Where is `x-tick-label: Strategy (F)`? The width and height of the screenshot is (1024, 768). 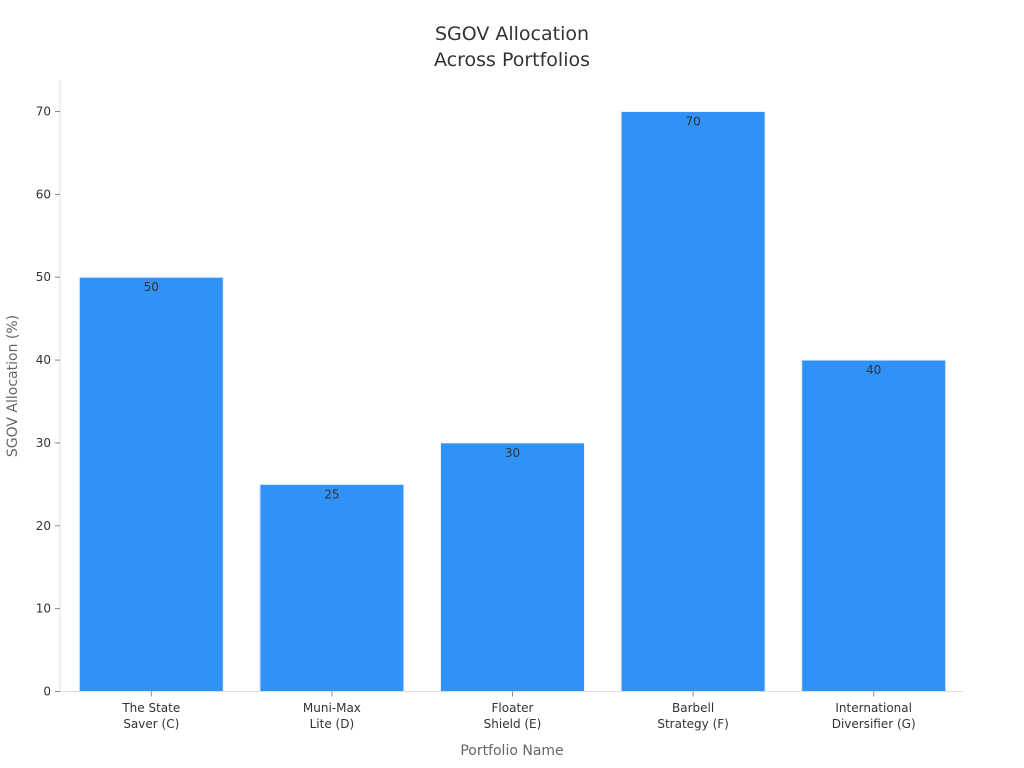 x-tick-label: Strategy (F) is located at coordinates (693, 724).